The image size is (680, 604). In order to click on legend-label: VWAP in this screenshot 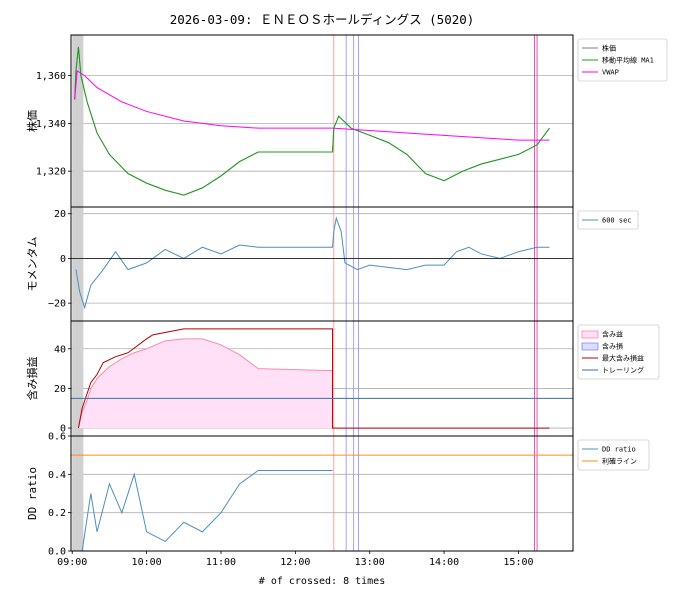, I will do `click(610, 73)`.